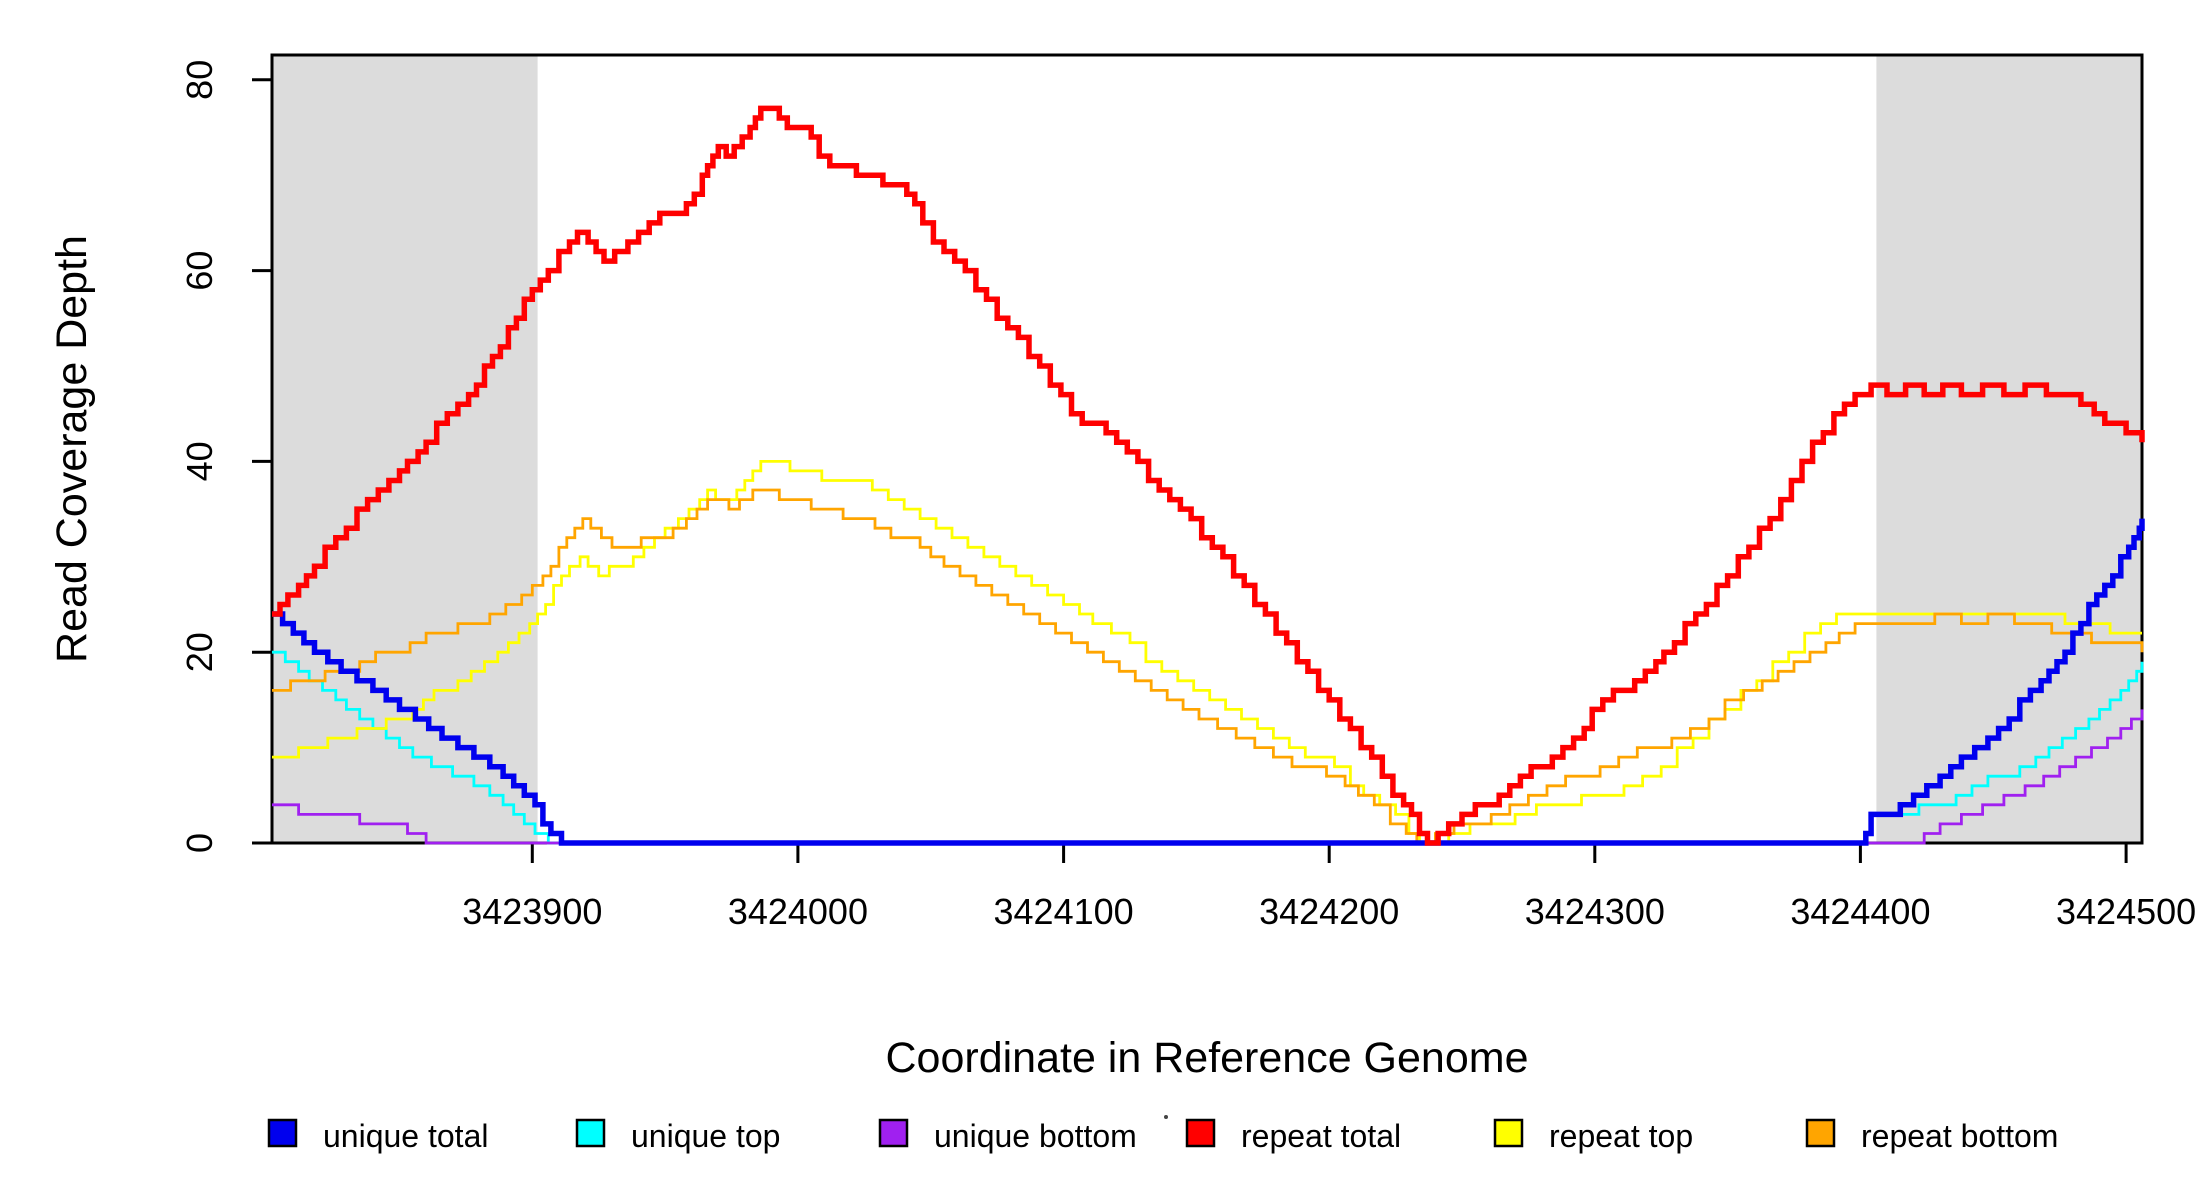 The width and height of the screenshot is (2200, 1200). I want to click on legend-label-repeat-bottom: repeat bottom, so click(1959, 1136).